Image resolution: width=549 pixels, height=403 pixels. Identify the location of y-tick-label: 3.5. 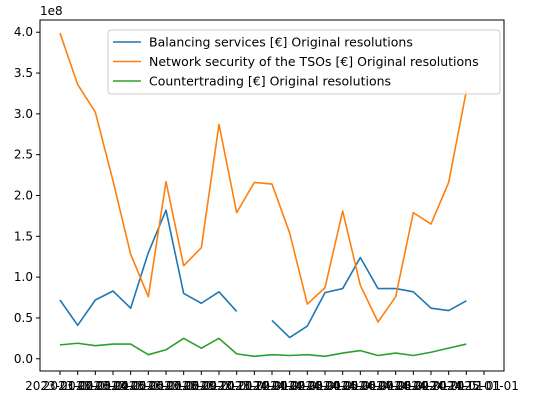
(23, 73).